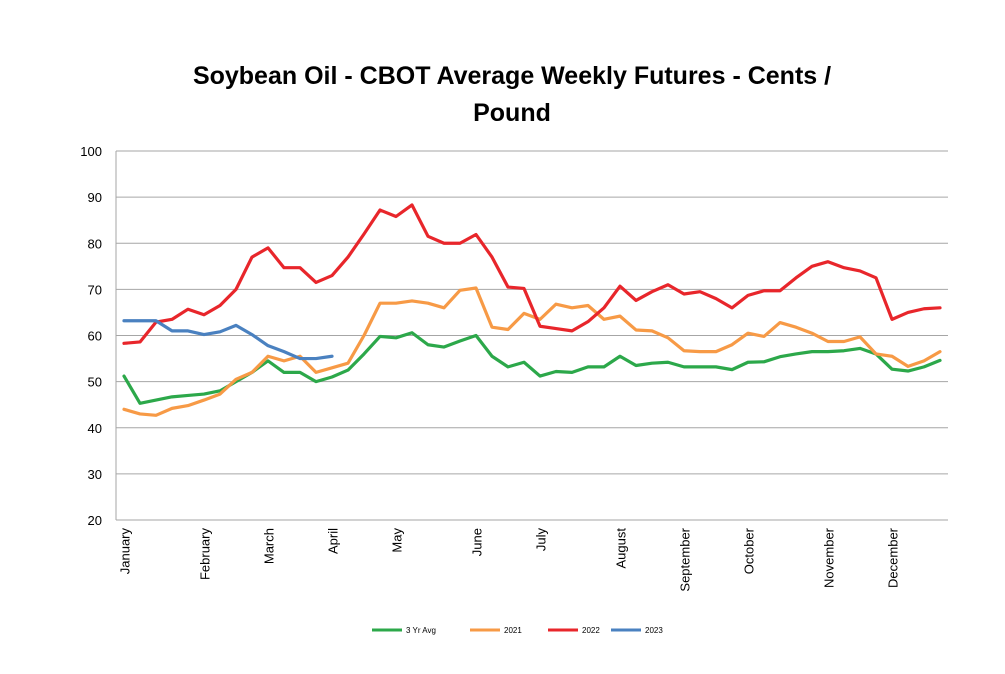  What do you see at coordinates (654, 630) in the screenshot?
I see `legend-label: 2023` at bounding box center [654, 630].